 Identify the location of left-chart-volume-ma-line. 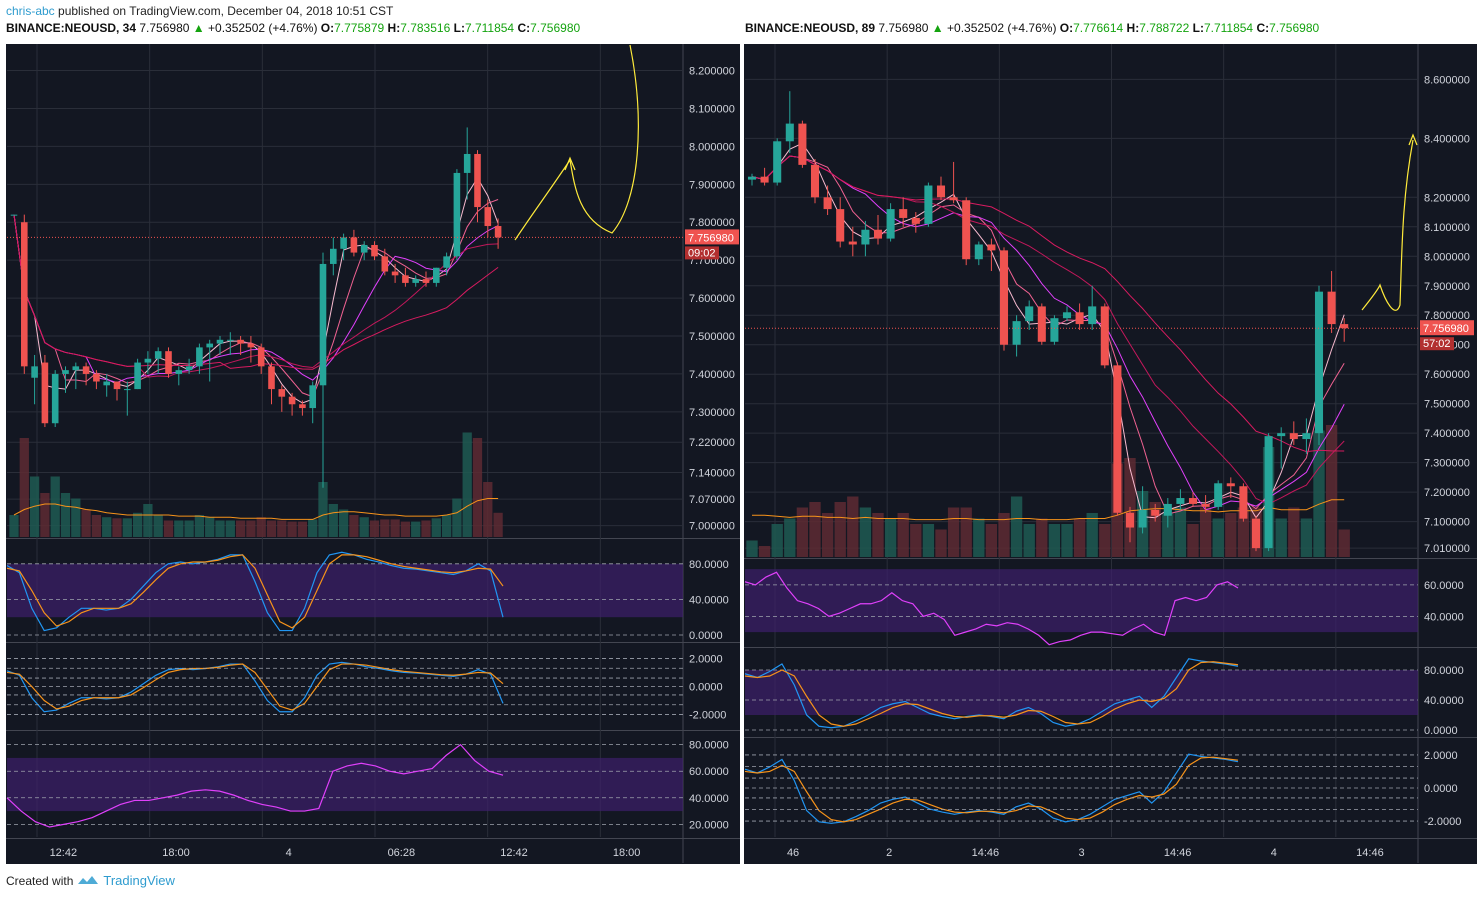
(256, 509).